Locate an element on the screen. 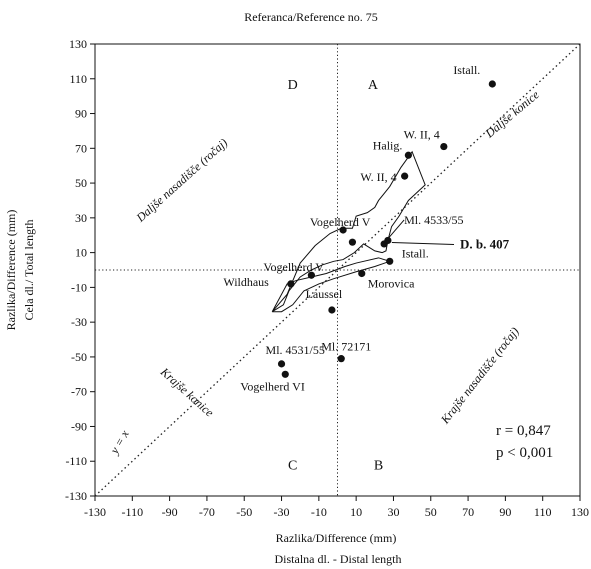  y-tick-label: -130 is located at coordinates (76, 496).